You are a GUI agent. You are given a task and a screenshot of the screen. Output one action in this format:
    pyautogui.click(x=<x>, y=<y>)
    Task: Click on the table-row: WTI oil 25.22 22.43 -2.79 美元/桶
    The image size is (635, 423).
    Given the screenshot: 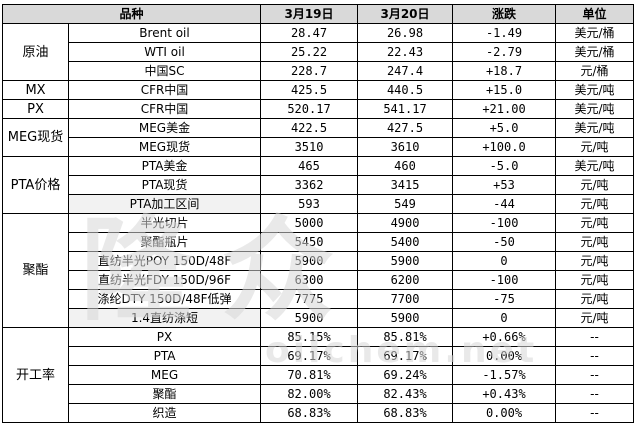 What is the action you would take?
    pyautogui.click(x=319, y=52)
    